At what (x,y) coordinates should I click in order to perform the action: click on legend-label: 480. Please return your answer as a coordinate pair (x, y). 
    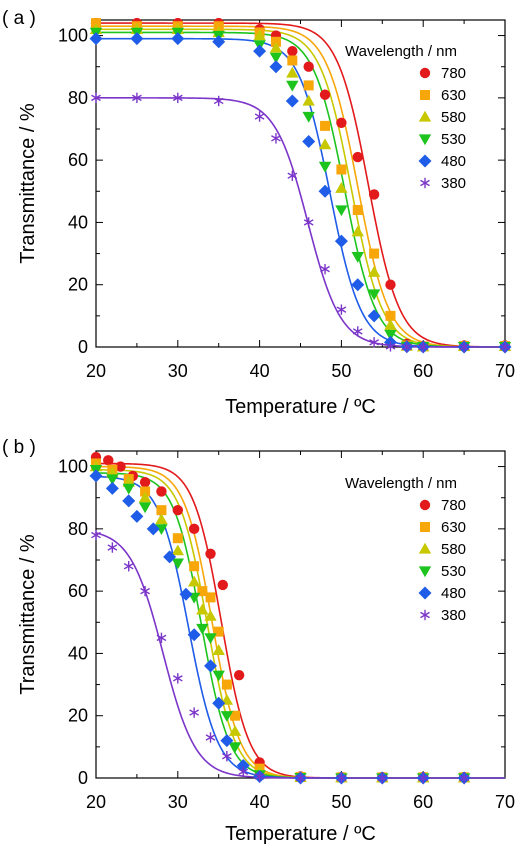
    Looking at the image, I should click on (453, 593).